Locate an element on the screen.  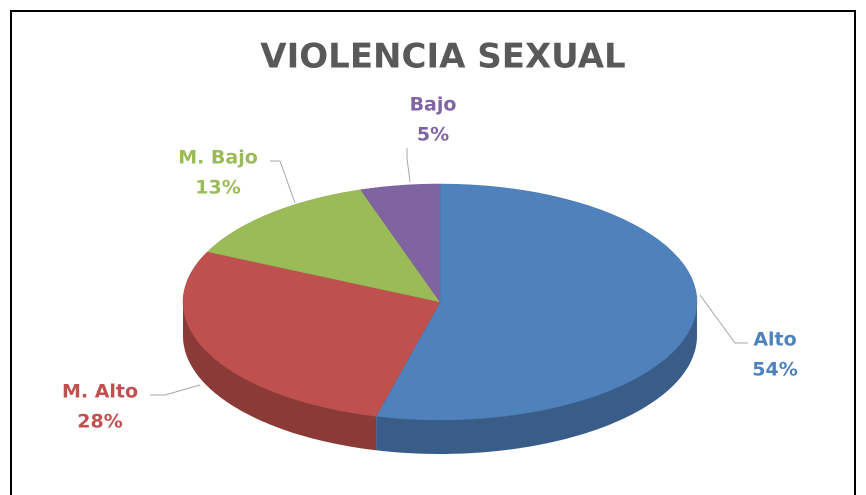
data-label-value: 13% is located at coordinates (217, 188).